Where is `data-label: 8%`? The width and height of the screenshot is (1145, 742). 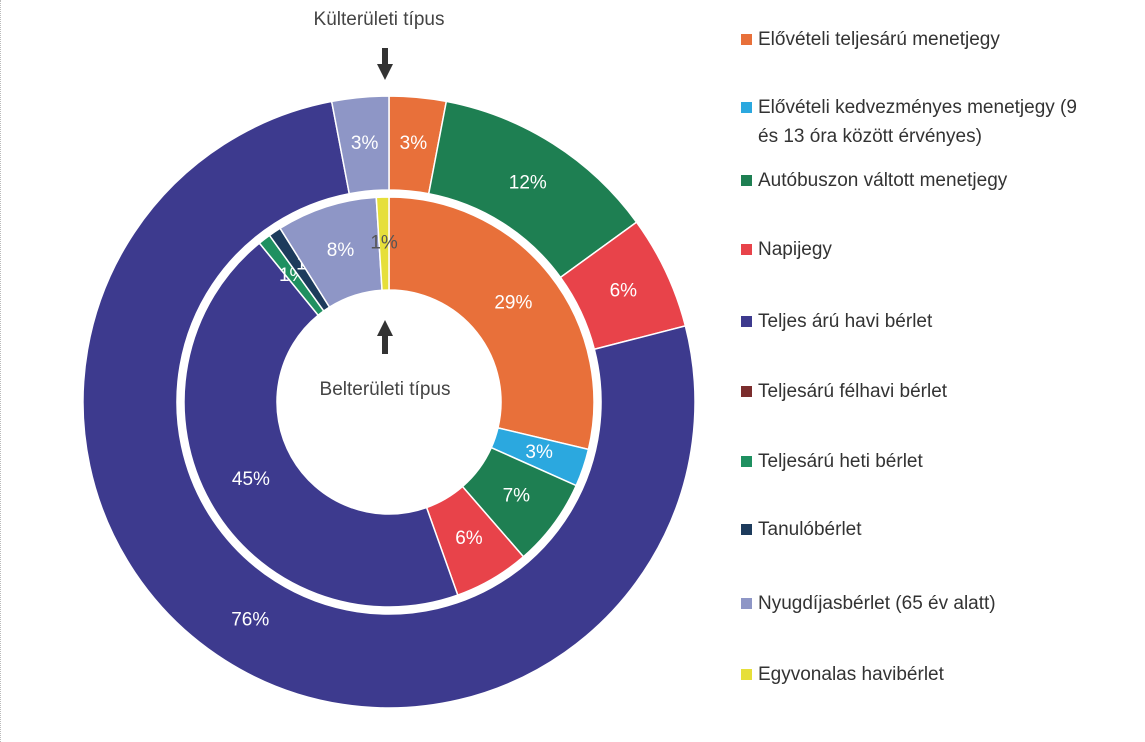
data-label: 8% is located at coordinates (341, 250).